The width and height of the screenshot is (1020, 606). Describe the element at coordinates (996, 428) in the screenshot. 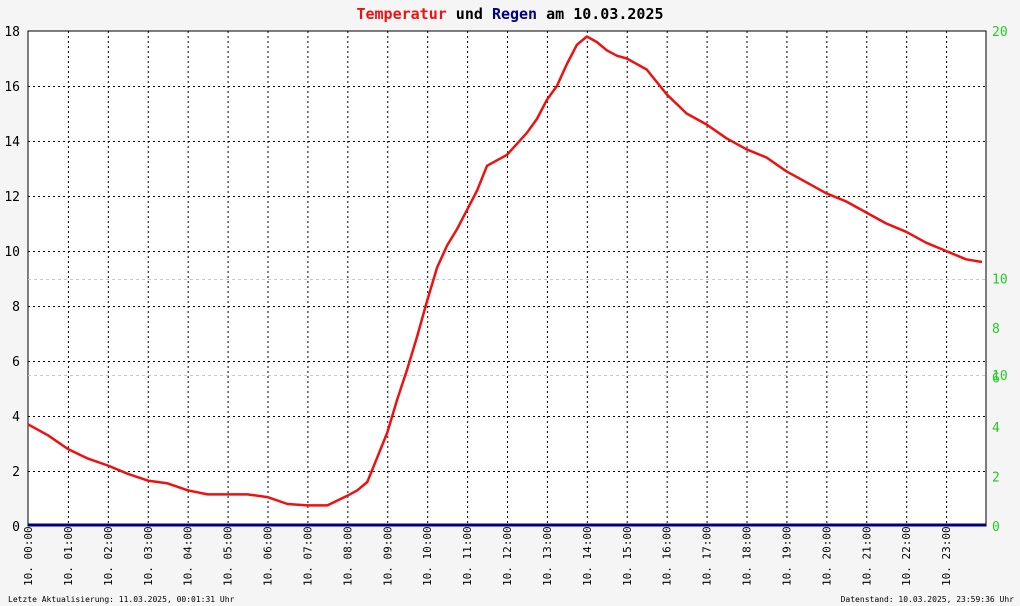

I see `y-right-tick-label: 4` at that location.